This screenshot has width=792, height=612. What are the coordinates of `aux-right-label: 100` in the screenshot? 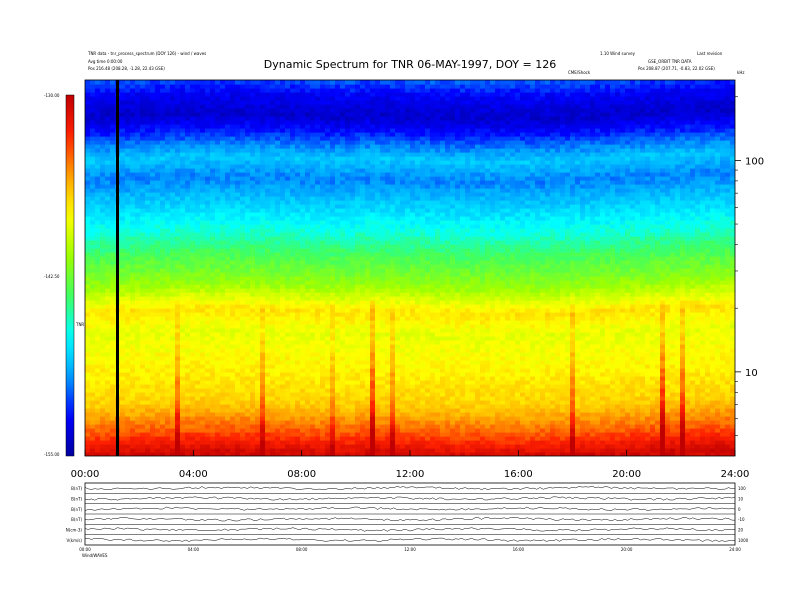 It's located at (742, 488).